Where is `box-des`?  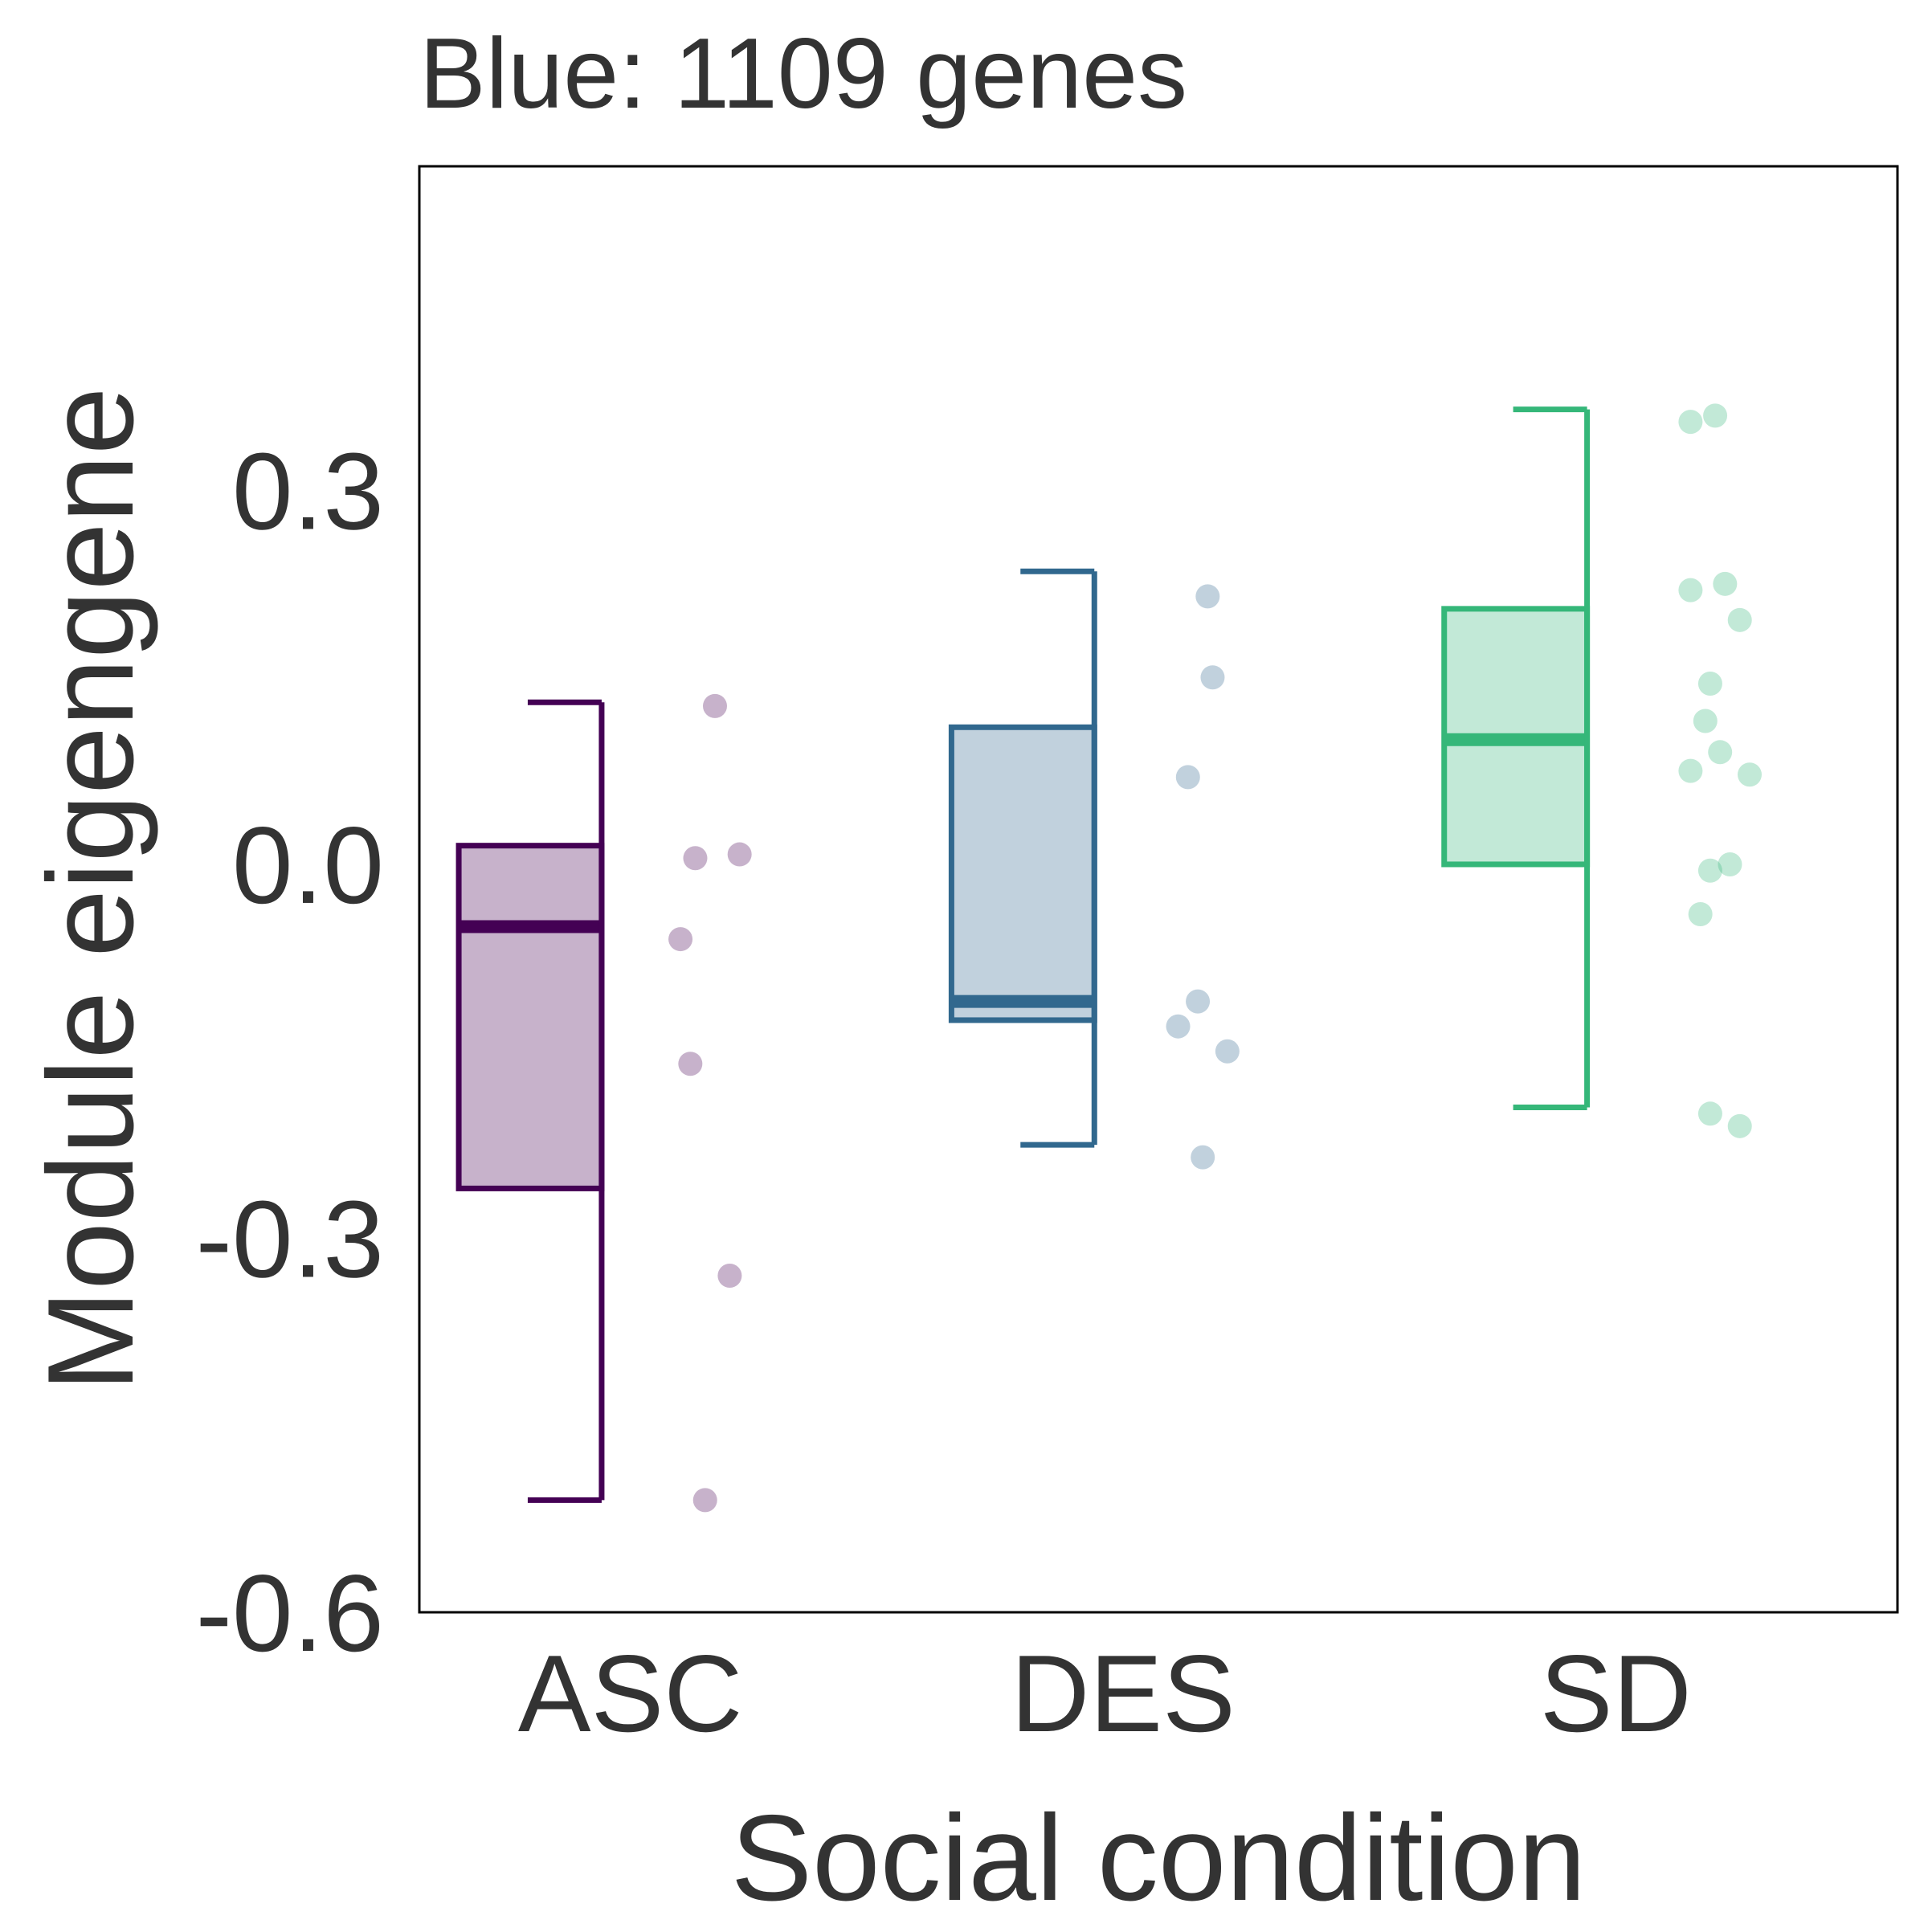
box-des is located at coordinates (1023, 858).